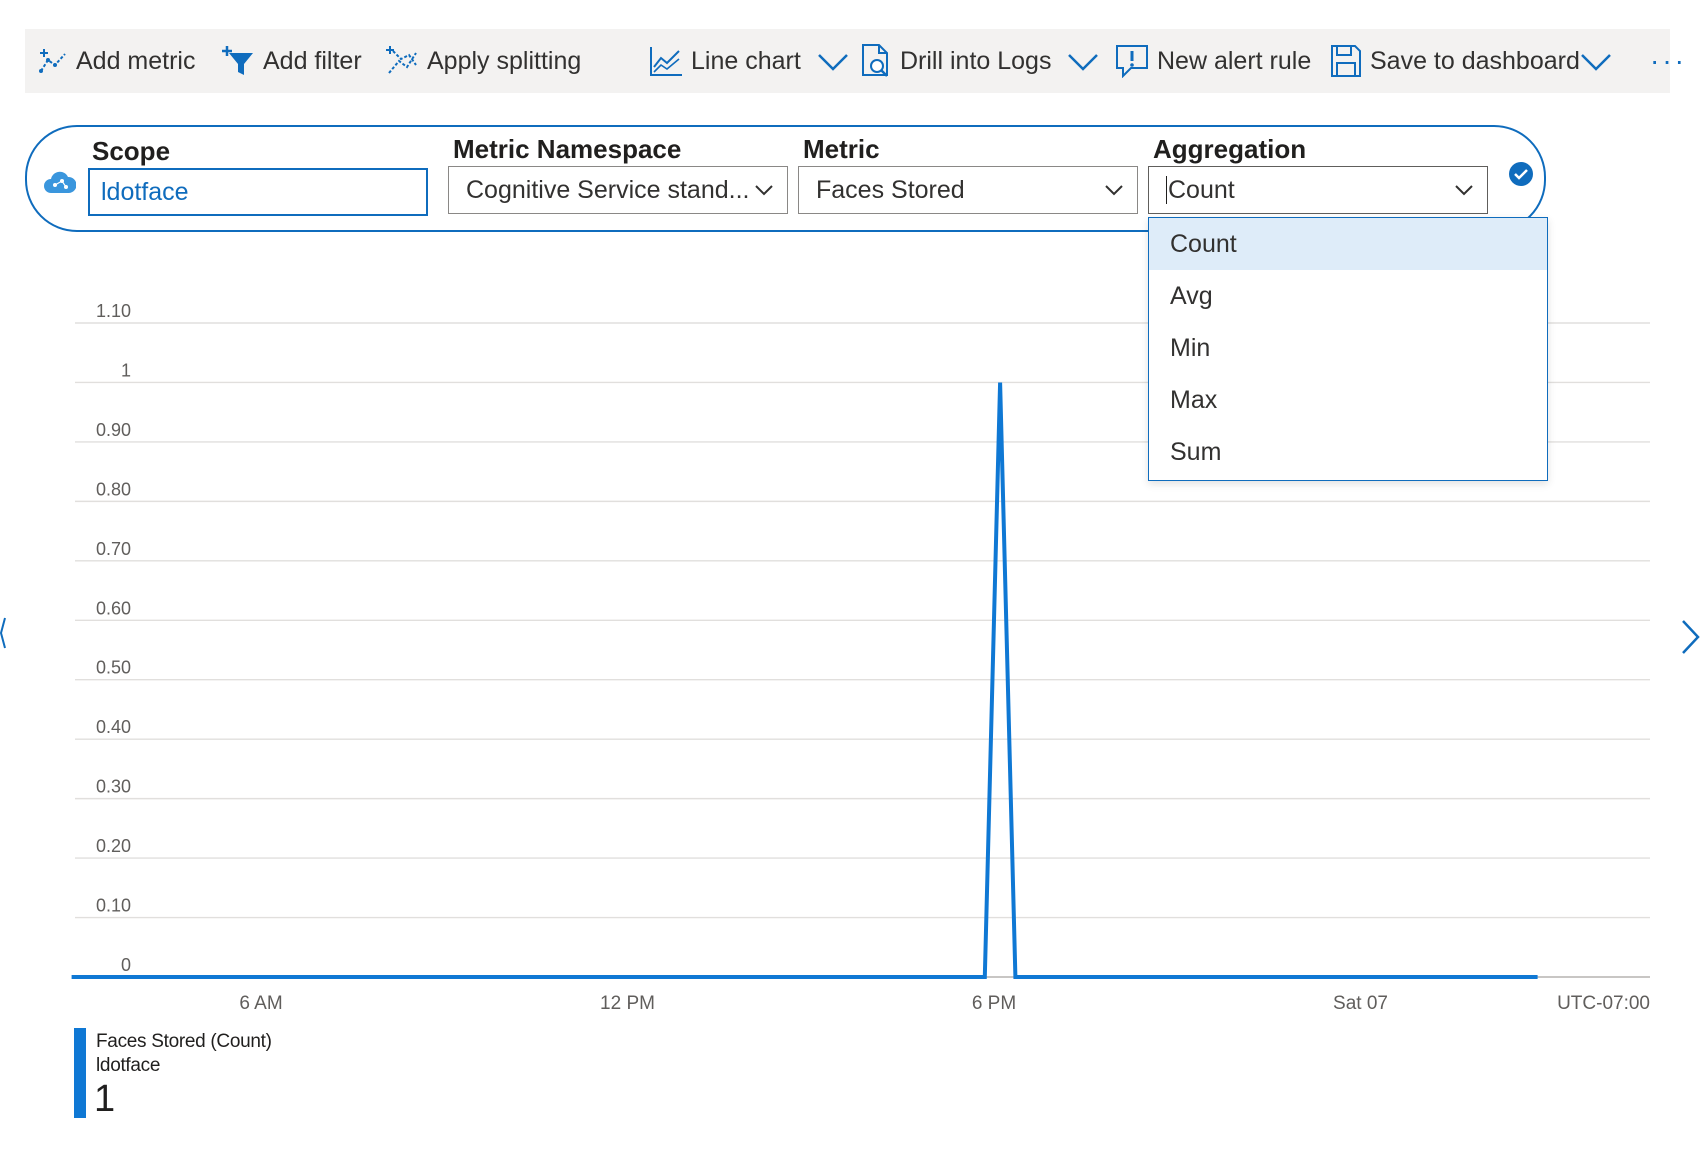  Describe the element at coordinates (841, 149) in the screenshot. I see `metric-label: Metric` at that location.